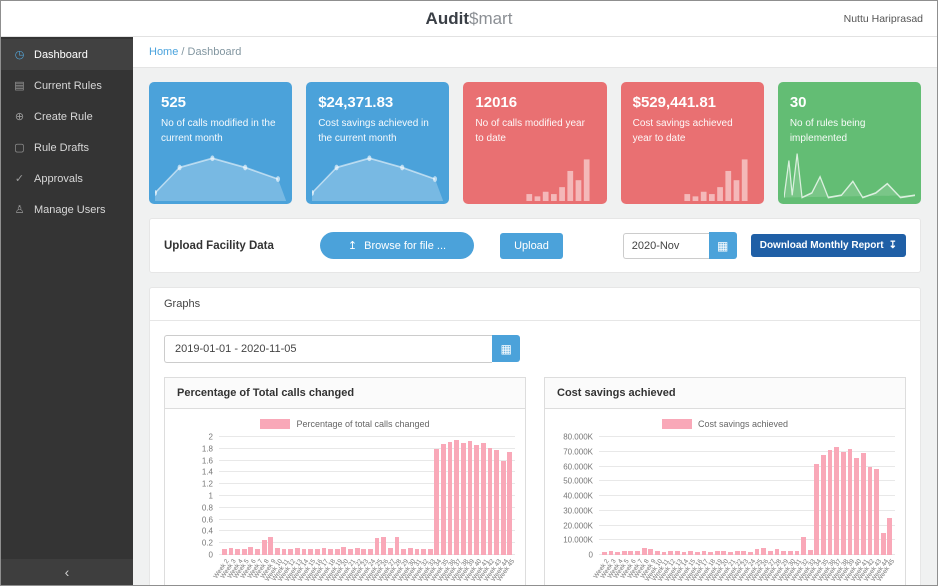  Describe the element at coordinates (535, 304) in the screenshot. I see `graphs-section-title: Graphs` at that location.